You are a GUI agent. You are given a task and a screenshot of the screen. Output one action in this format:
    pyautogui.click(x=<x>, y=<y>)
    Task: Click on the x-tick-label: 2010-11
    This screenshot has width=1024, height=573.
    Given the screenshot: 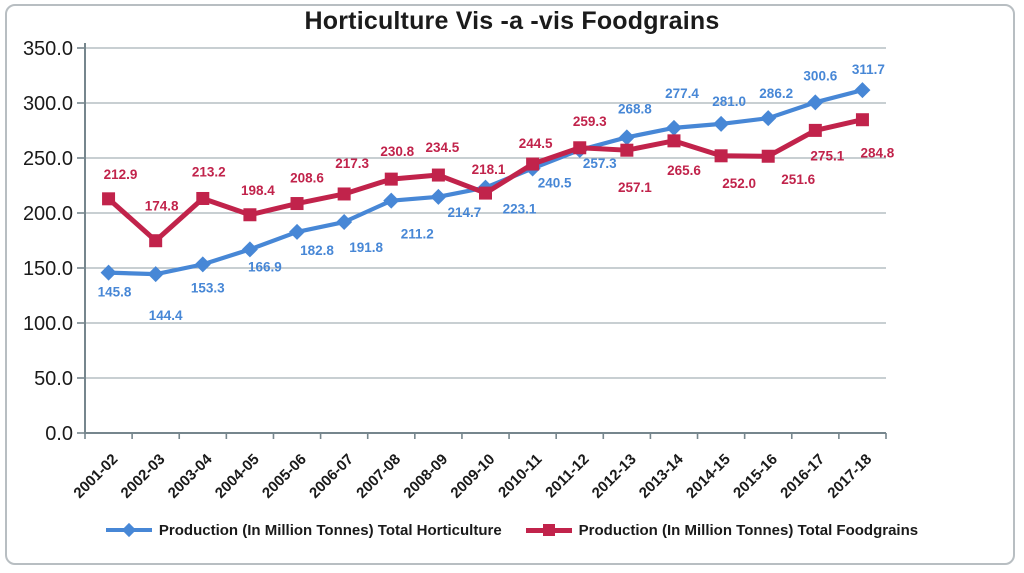 What is the action you would take?
    pyautogui.click(x=520, y=476)
    